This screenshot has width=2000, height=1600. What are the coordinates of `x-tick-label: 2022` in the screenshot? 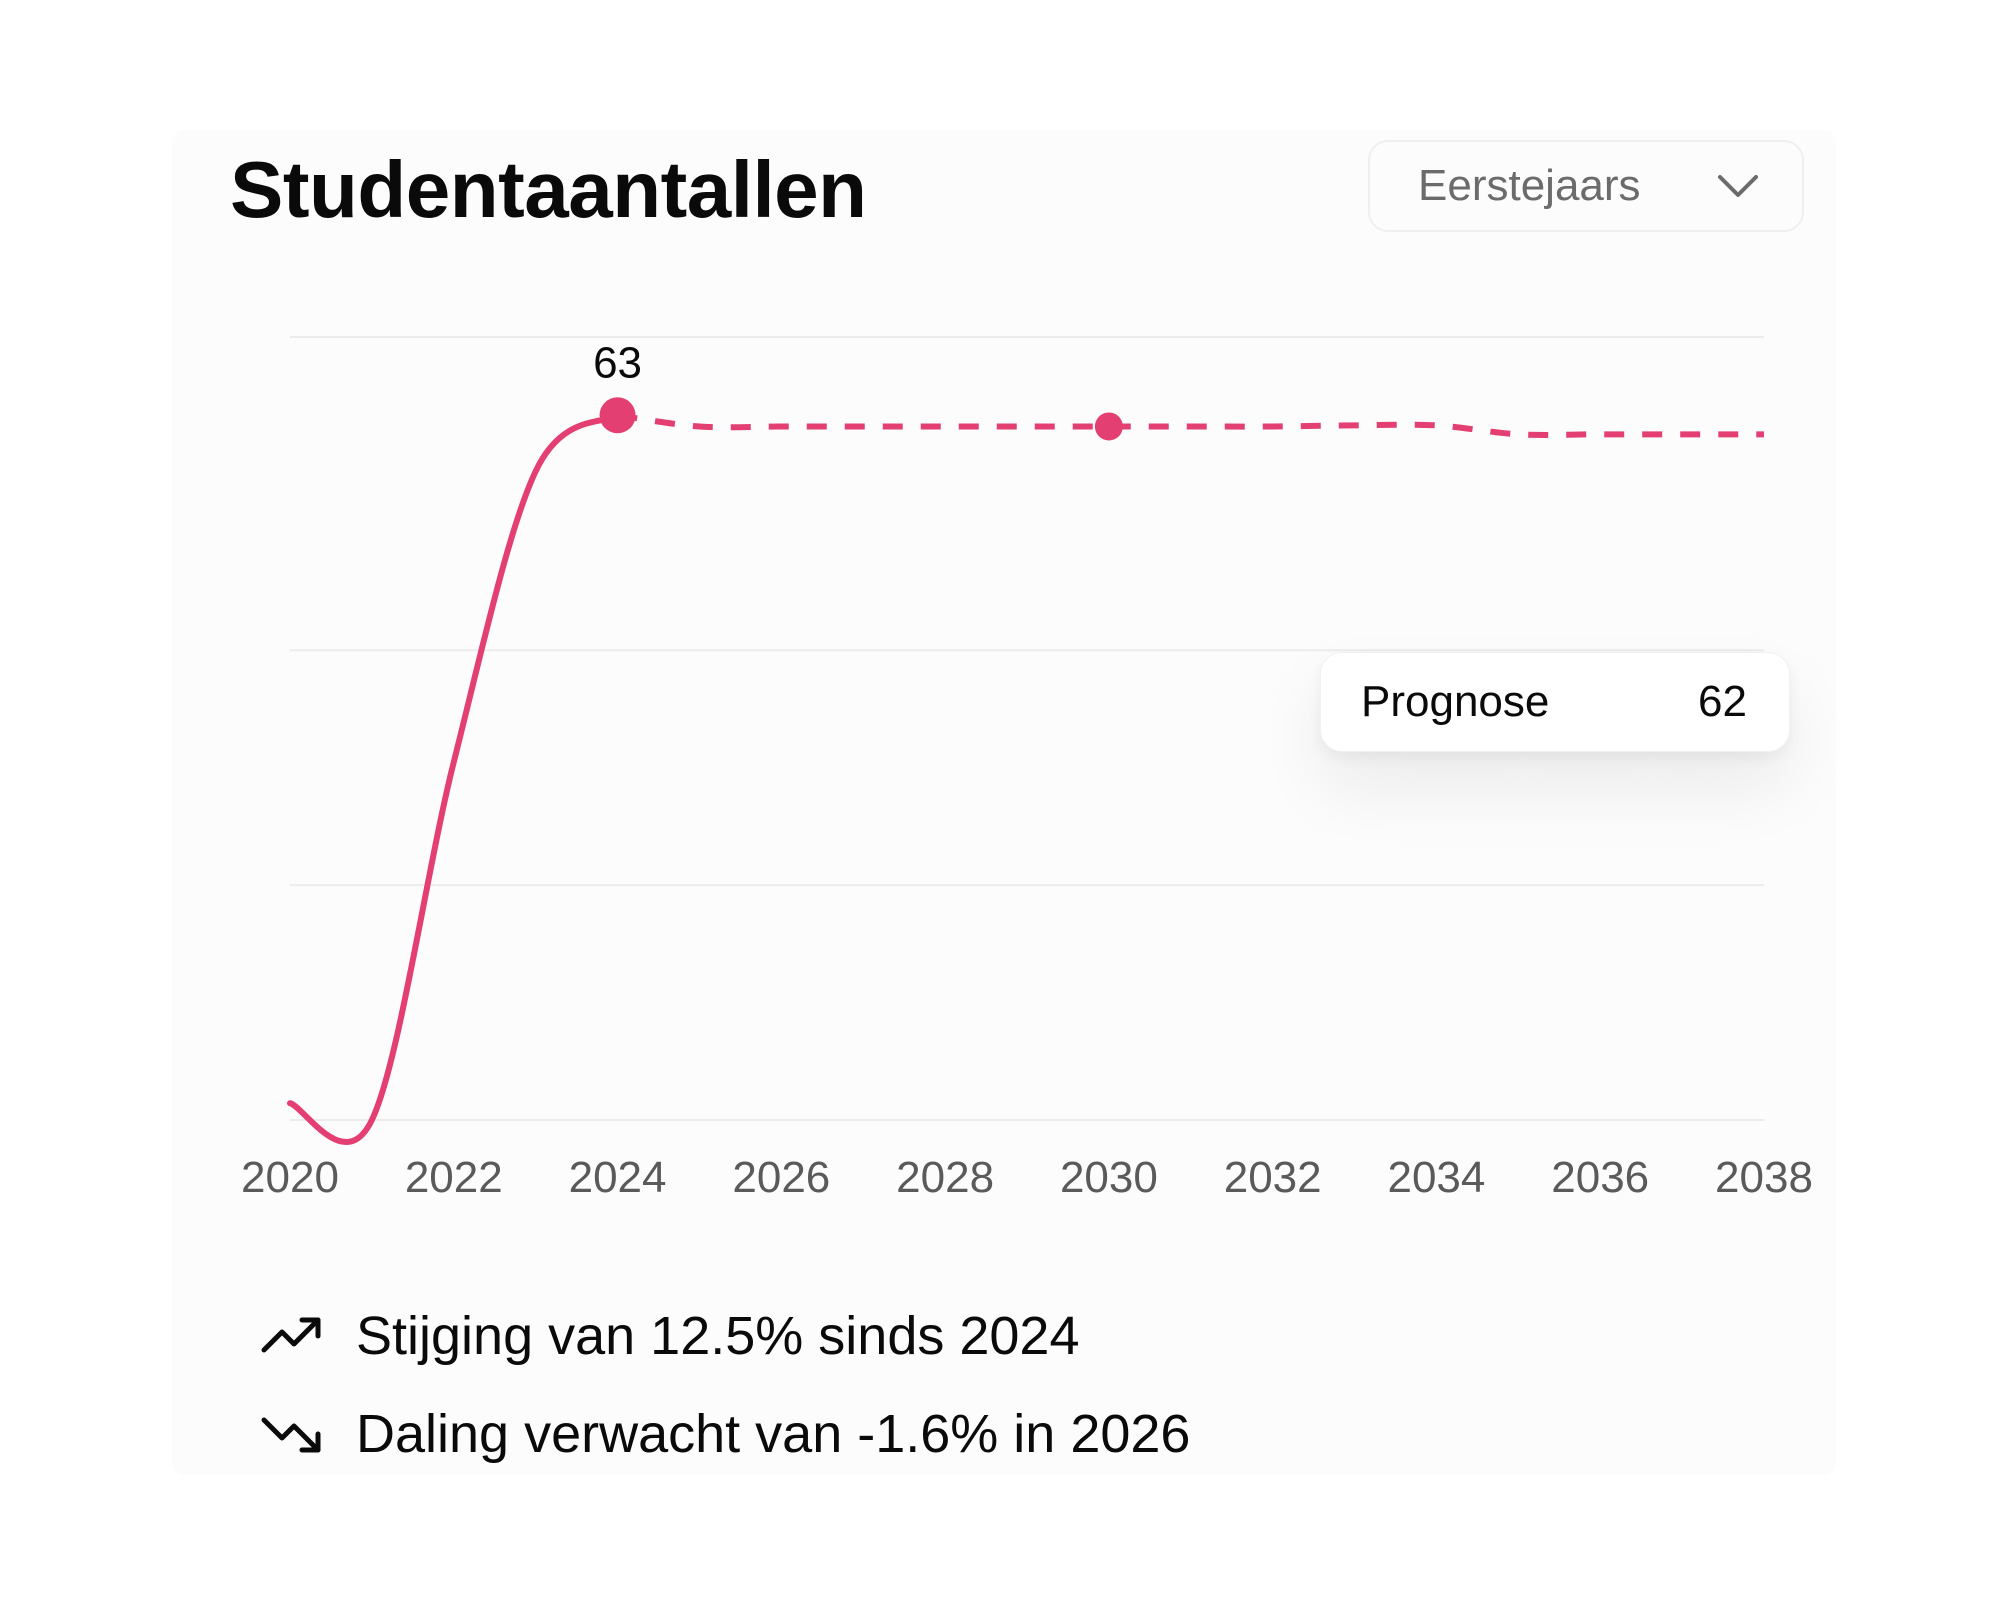 It's located at (454, 1177).